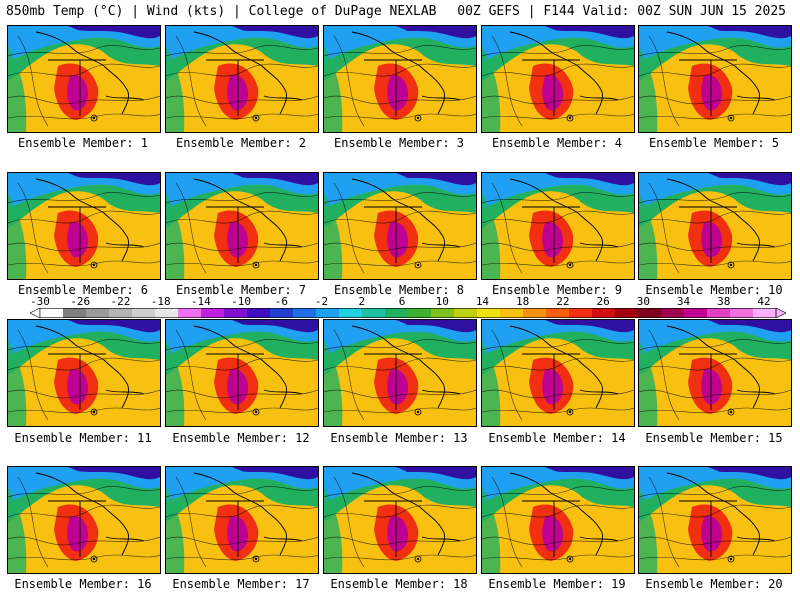 The image size is (800, 600). I want to click on ensemble-member-label: Ensemble Member: 19, so click(557, 584).